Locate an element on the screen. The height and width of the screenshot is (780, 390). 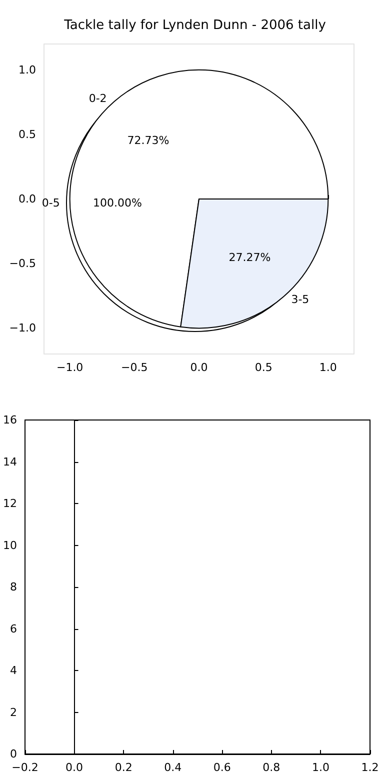
y-tick-label: 14 is located at coordinates (9, 461).